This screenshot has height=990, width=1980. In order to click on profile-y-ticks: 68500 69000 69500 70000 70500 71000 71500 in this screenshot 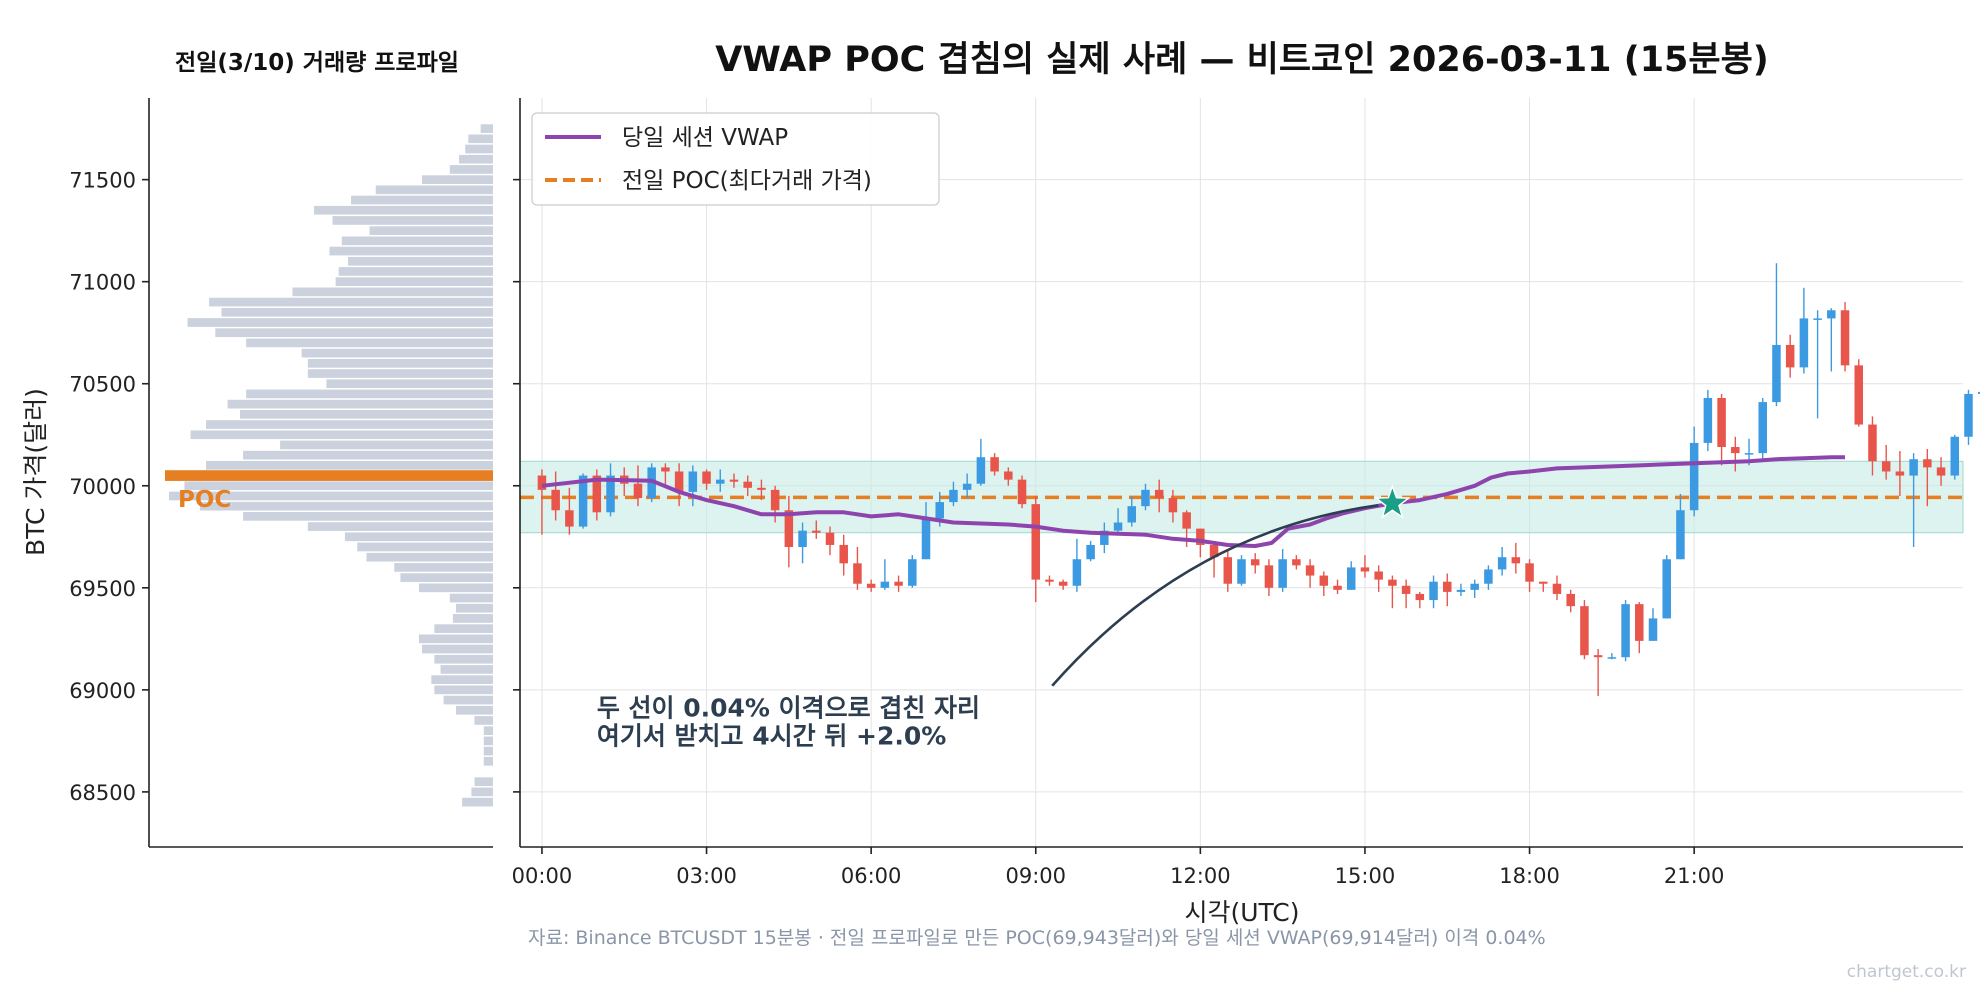, I will do `click(109, 487)`.